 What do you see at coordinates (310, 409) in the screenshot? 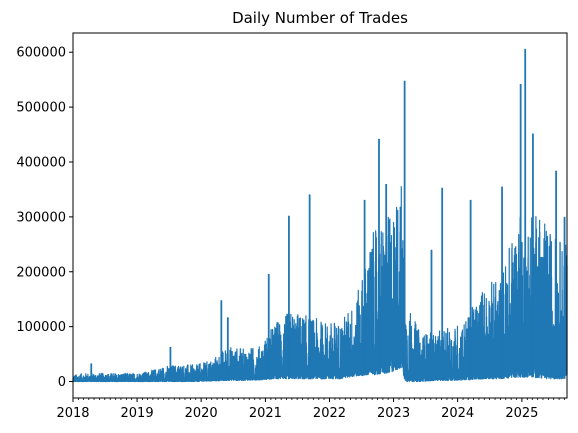
I see `x-axis: 2018 2019 2020 2021 2022 2023 2024 2025` at bounding box center [310, 409].